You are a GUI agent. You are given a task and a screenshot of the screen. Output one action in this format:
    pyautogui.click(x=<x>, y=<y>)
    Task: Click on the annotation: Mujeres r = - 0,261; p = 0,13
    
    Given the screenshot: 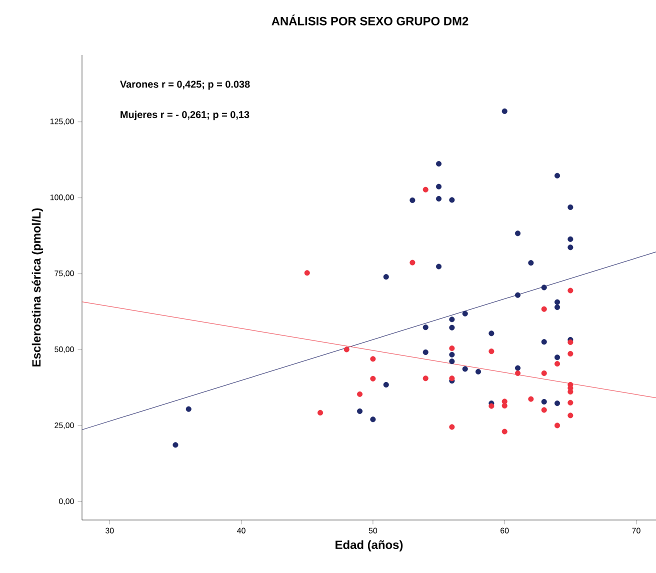 What is the action you would take?
    pyautogui.click(x=185, y=115)
    